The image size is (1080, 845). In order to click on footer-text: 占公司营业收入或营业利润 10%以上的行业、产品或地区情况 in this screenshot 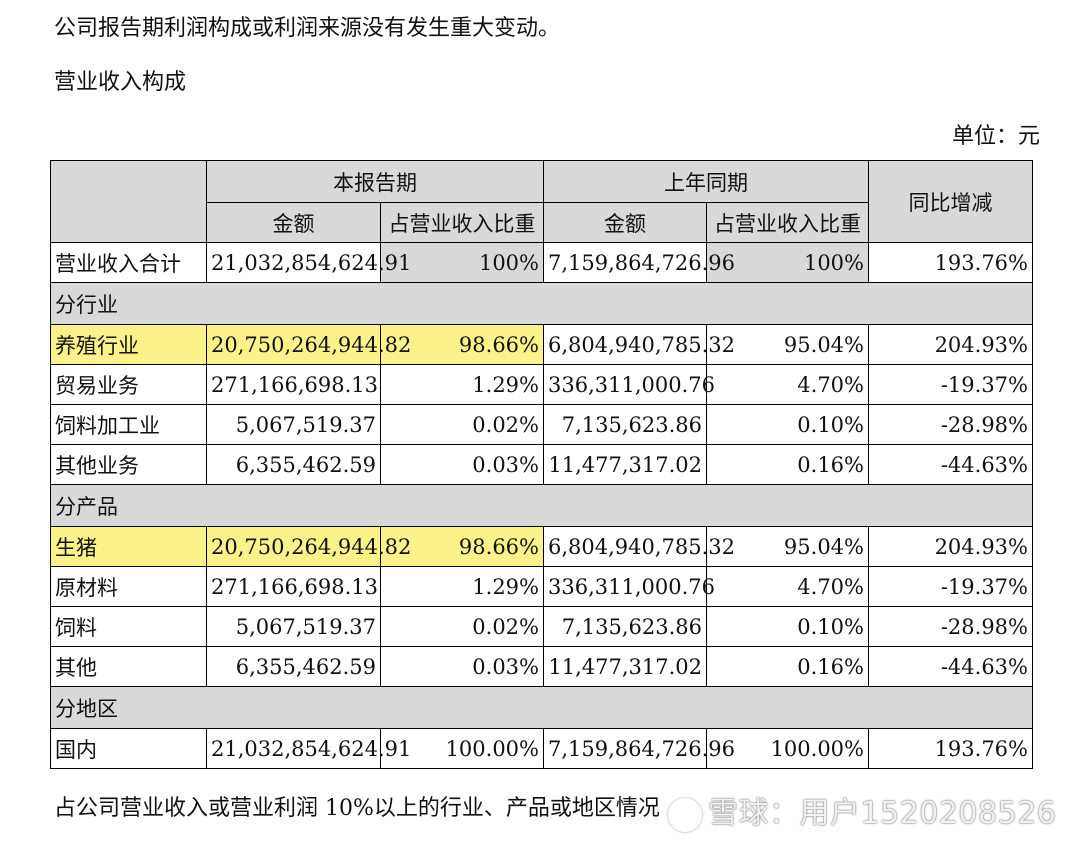, I will do `click(357, 808)`.